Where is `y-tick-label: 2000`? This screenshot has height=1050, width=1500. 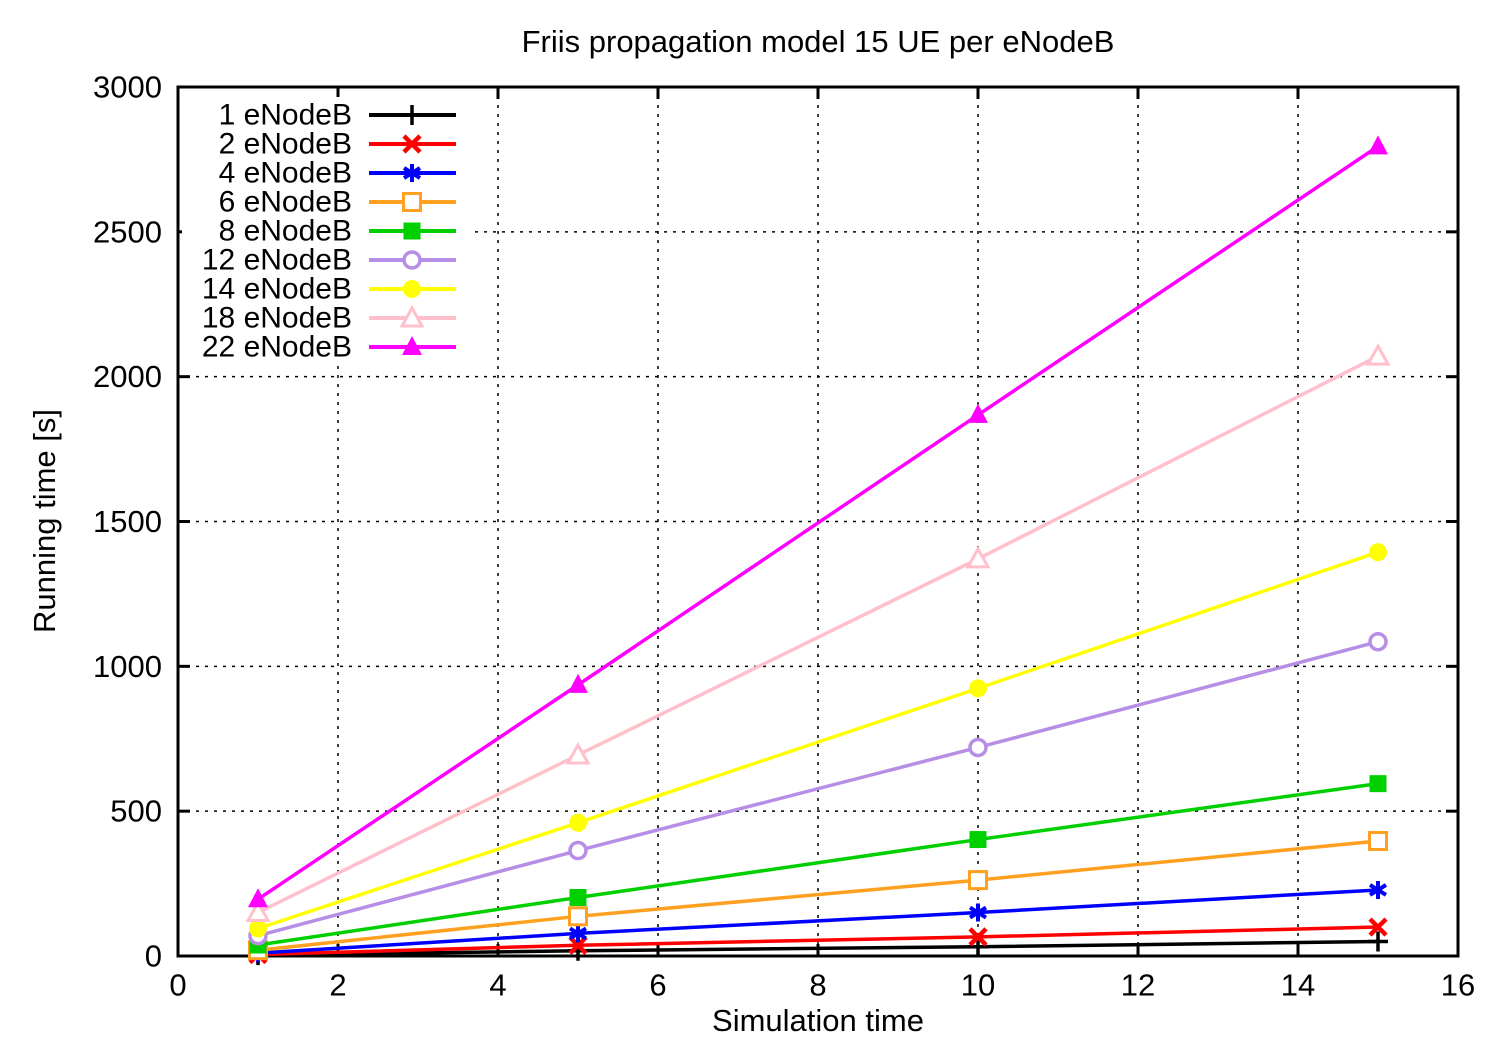 y-tick-label: 2000 is located at coordinates (127, 376).